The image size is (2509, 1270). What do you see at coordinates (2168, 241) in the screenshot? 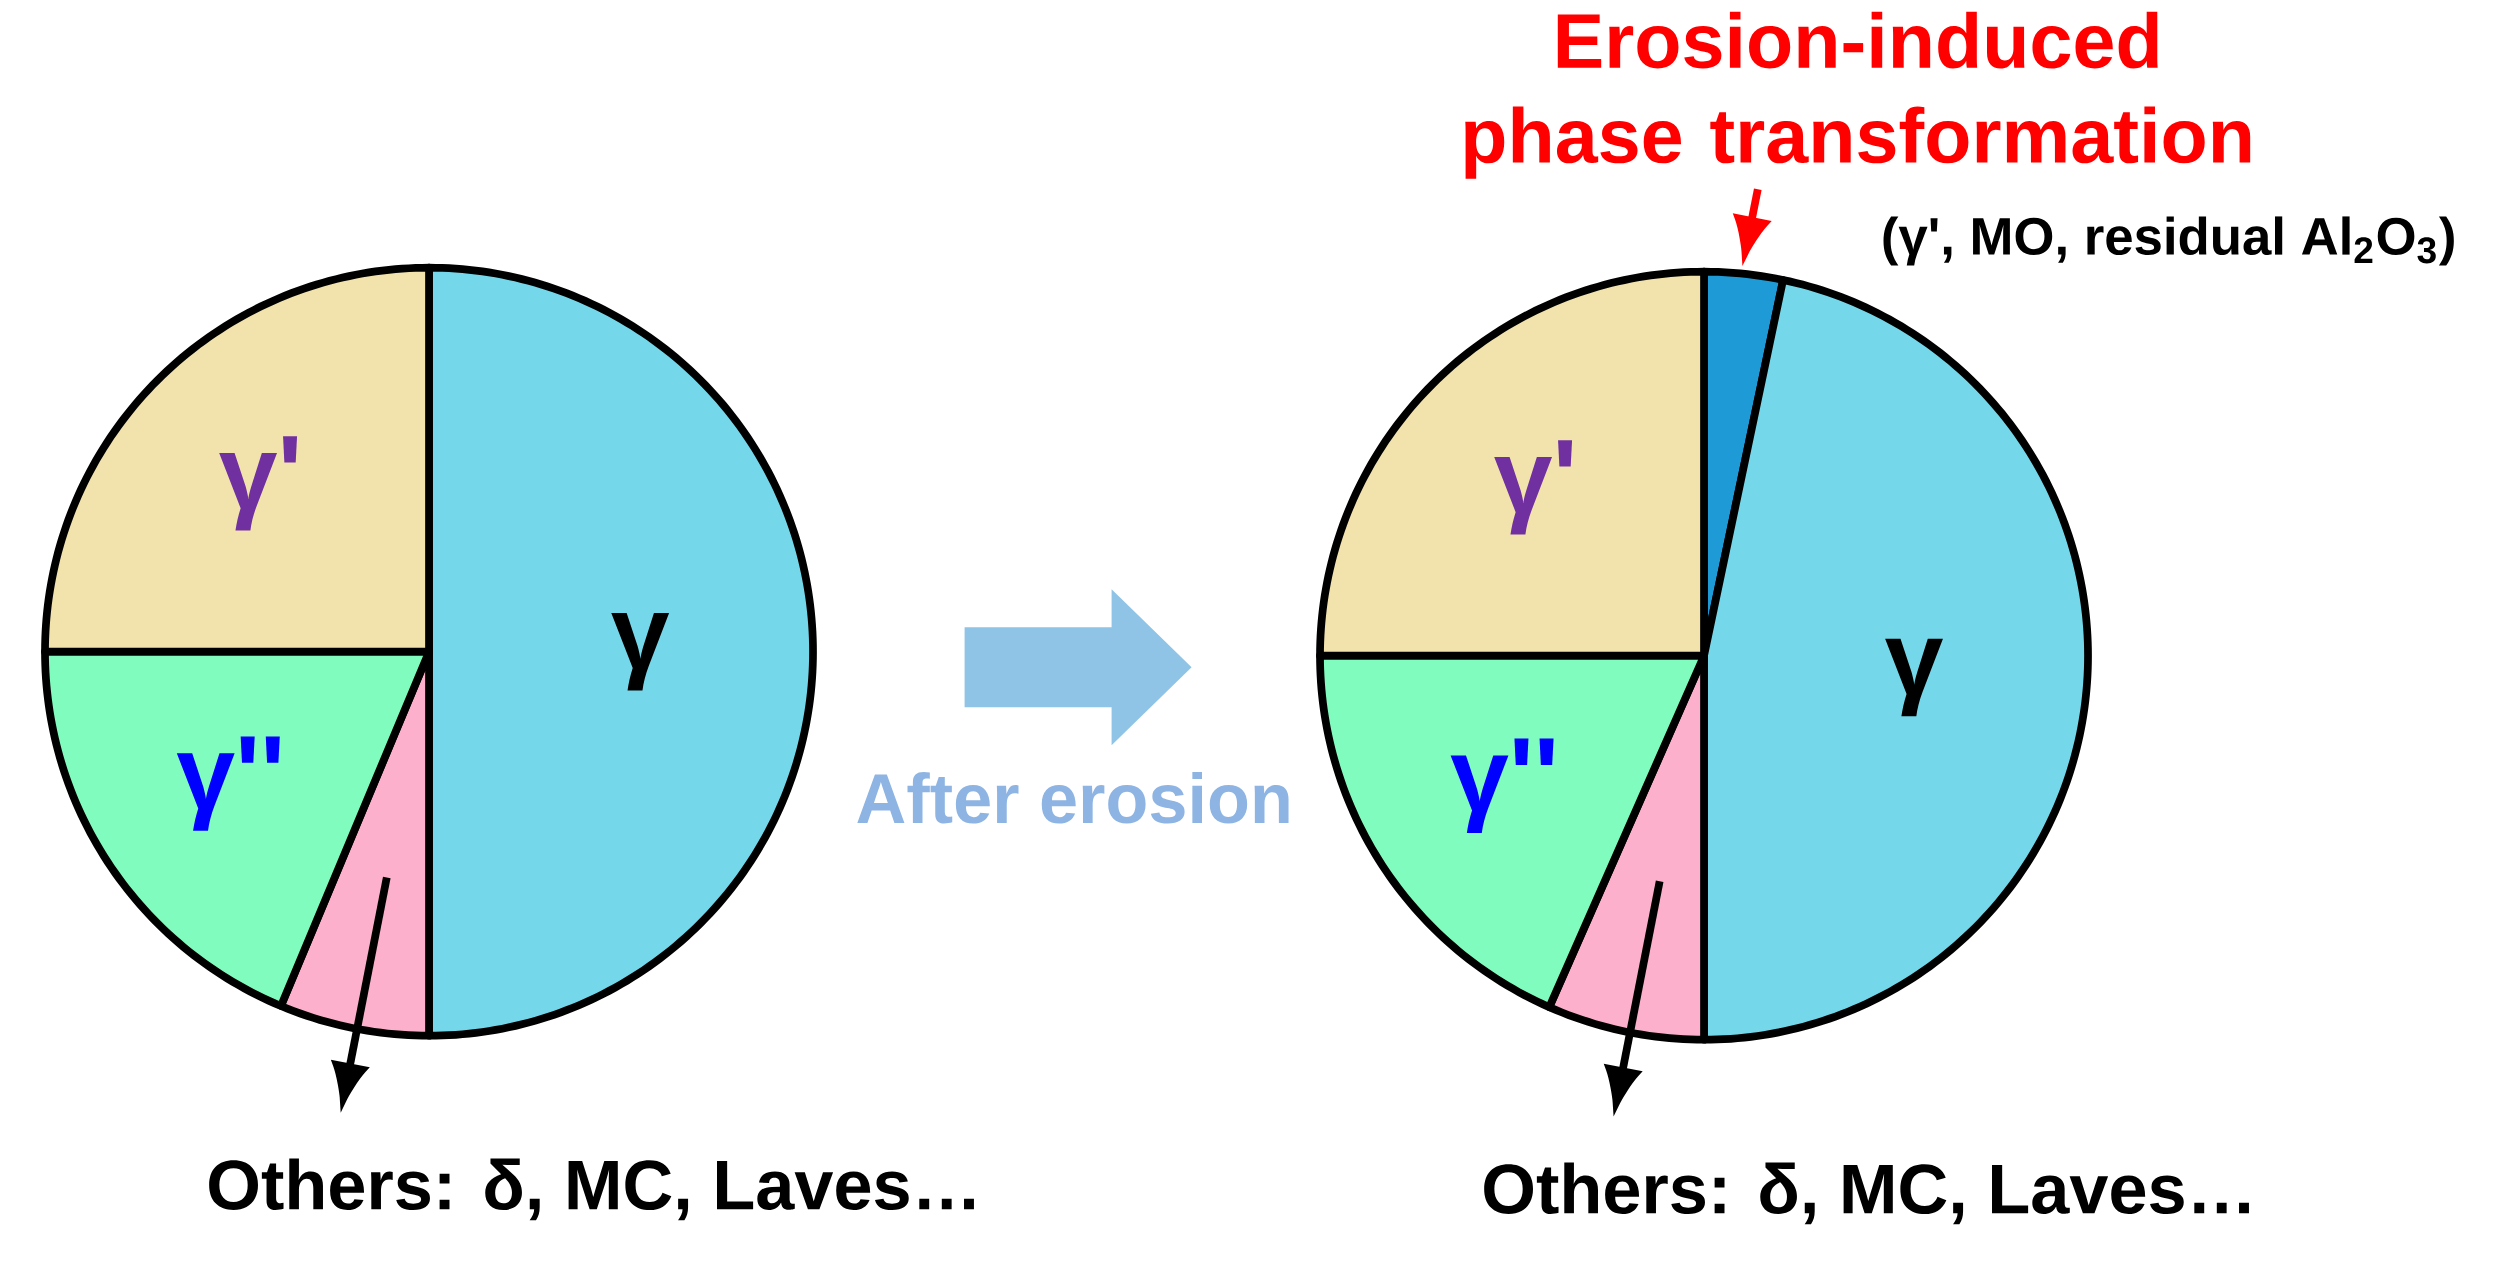
I see `text: (γ', MO, residual Al$_{2}$O$_{3}$)` at bounding box center [2168, 241].